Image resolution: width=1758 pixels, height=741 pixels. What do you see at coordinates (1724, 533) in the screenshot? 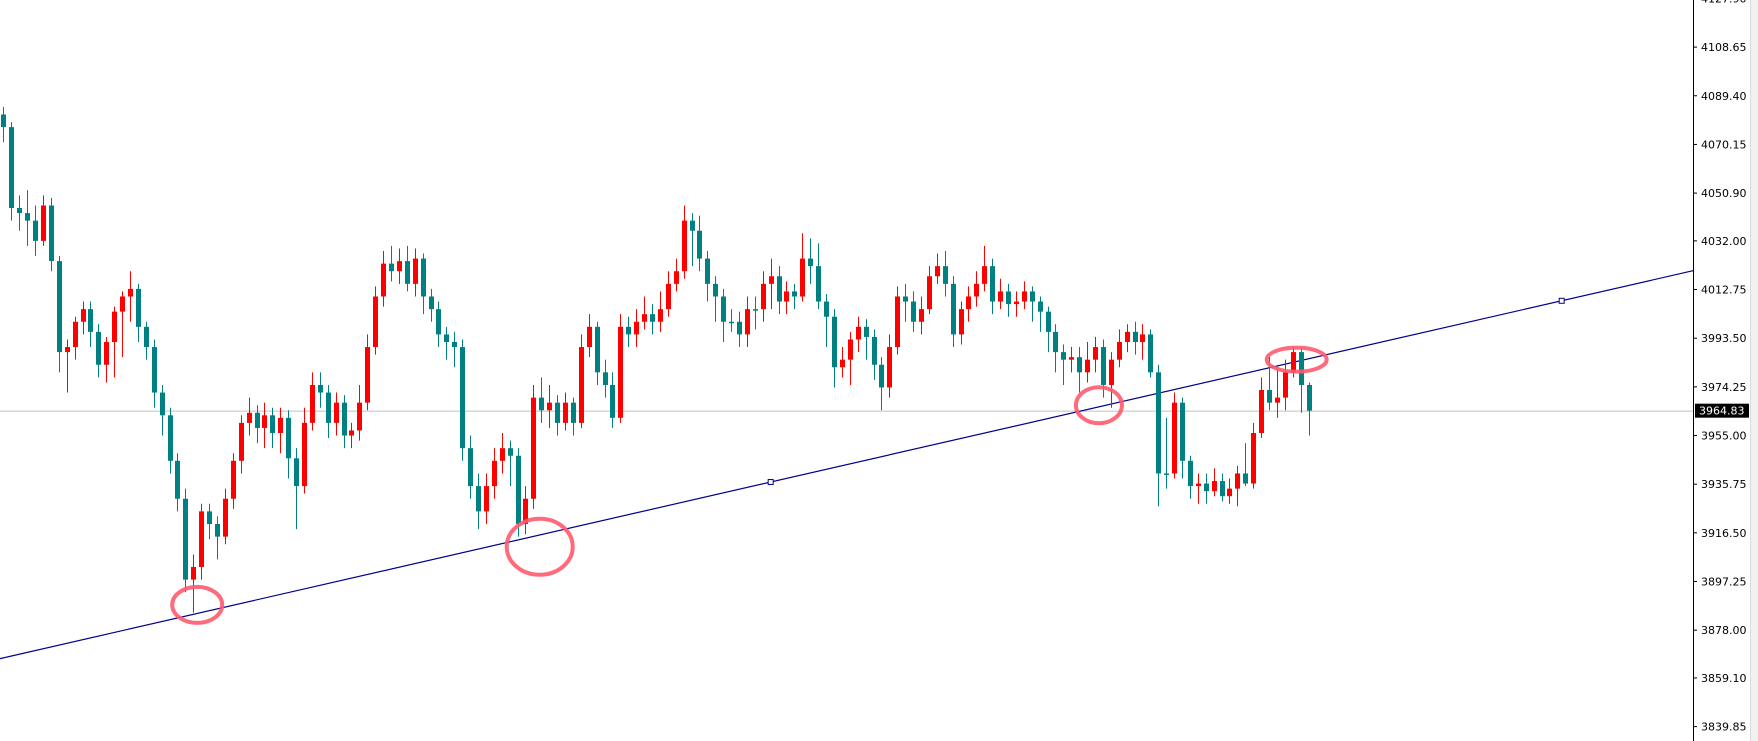
I see `price-axis-label: 3916.50` at bounding box center [1724, 533].